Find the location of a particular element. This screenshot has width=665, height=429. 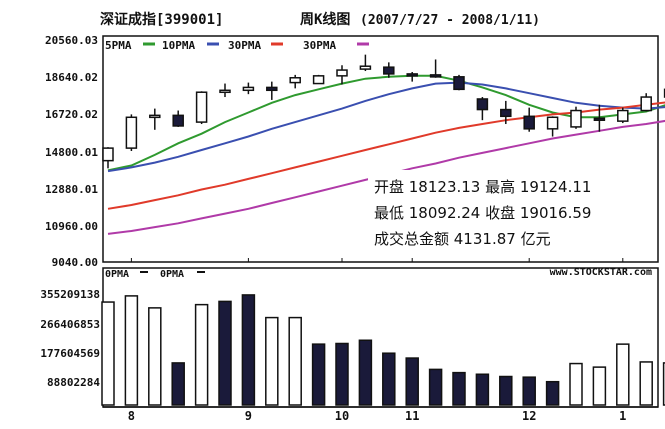

watermark: www.STOCKSTAR.com is located at coordinates (601, 272).